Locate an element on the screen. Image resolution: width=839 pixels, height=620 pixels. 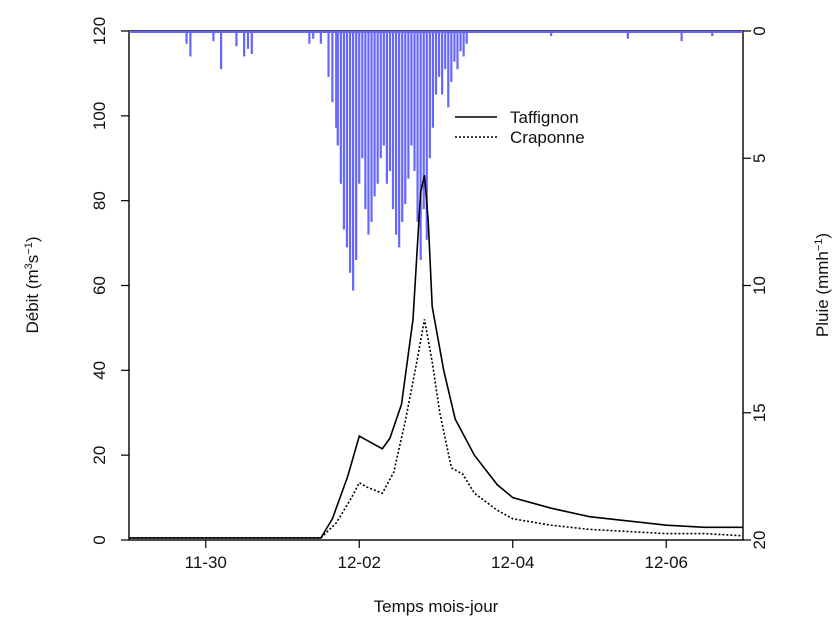
y-right-tick-label: 0 is located at coordinates (759, 30).